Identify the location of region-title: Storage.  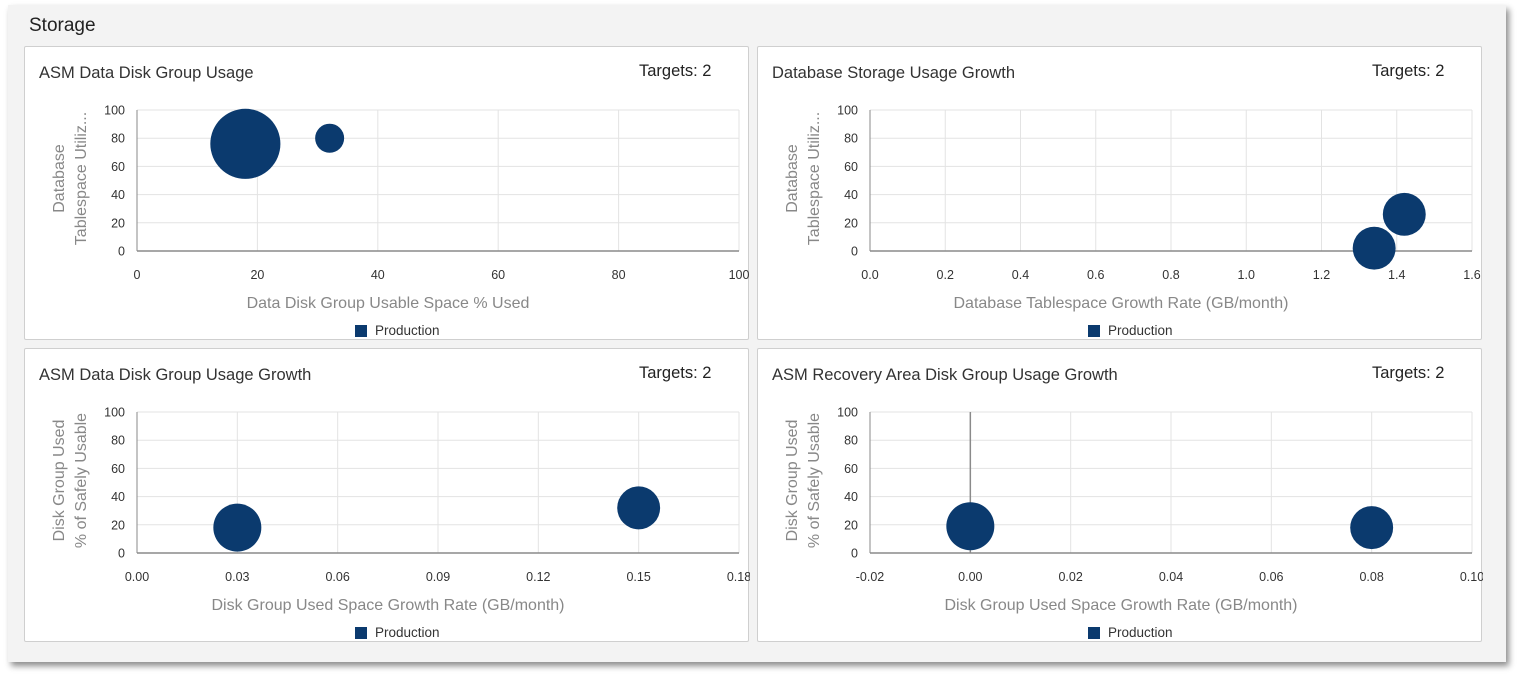
(62, 25).